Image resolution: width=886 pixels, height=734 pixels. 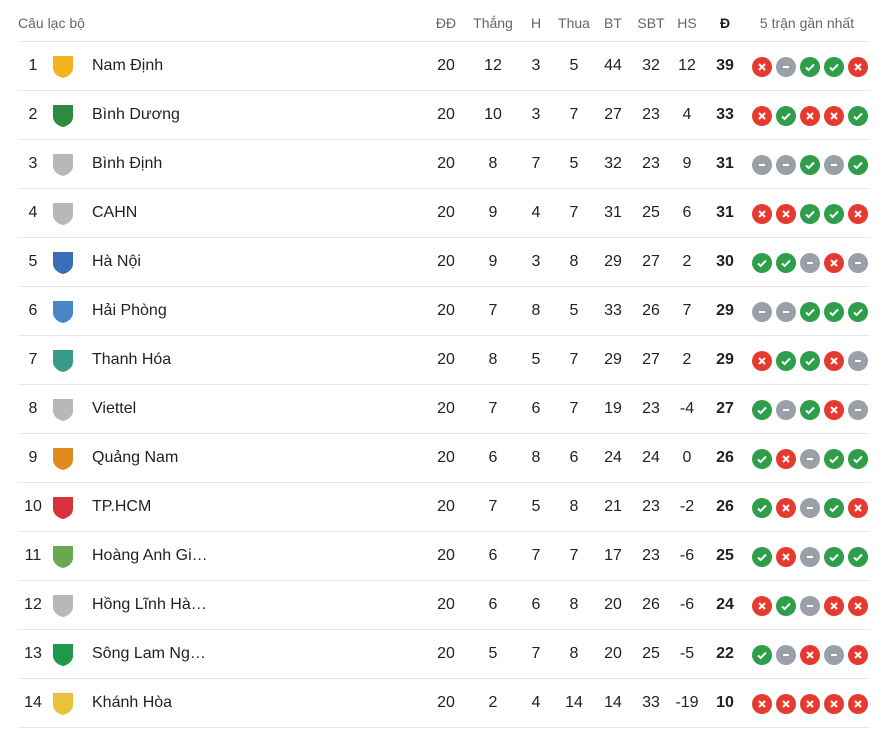 I want to click on table-row: 4 CAHN 20 9 4 7 31 25 6 31, so click(x=444, y=213).